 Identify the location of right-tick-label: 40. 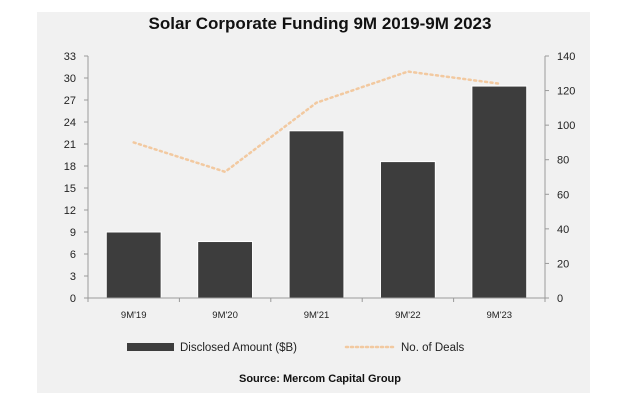
(563, 230).